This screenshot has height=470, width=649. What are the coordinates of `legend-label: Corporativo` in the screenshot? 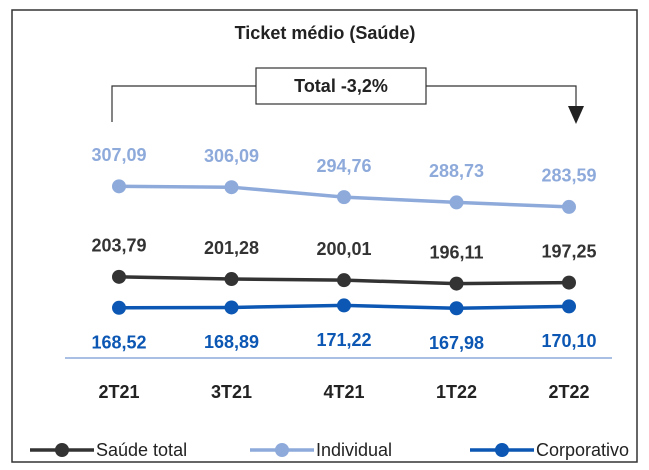 It's located at (582, 450).